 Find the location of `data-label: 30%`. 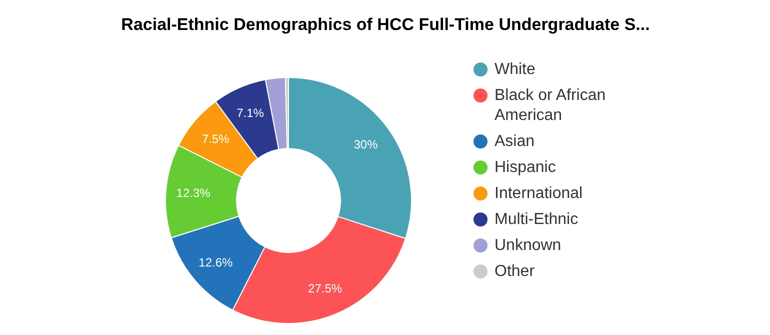

data-label: 30% is located at coordinates (366, 144).